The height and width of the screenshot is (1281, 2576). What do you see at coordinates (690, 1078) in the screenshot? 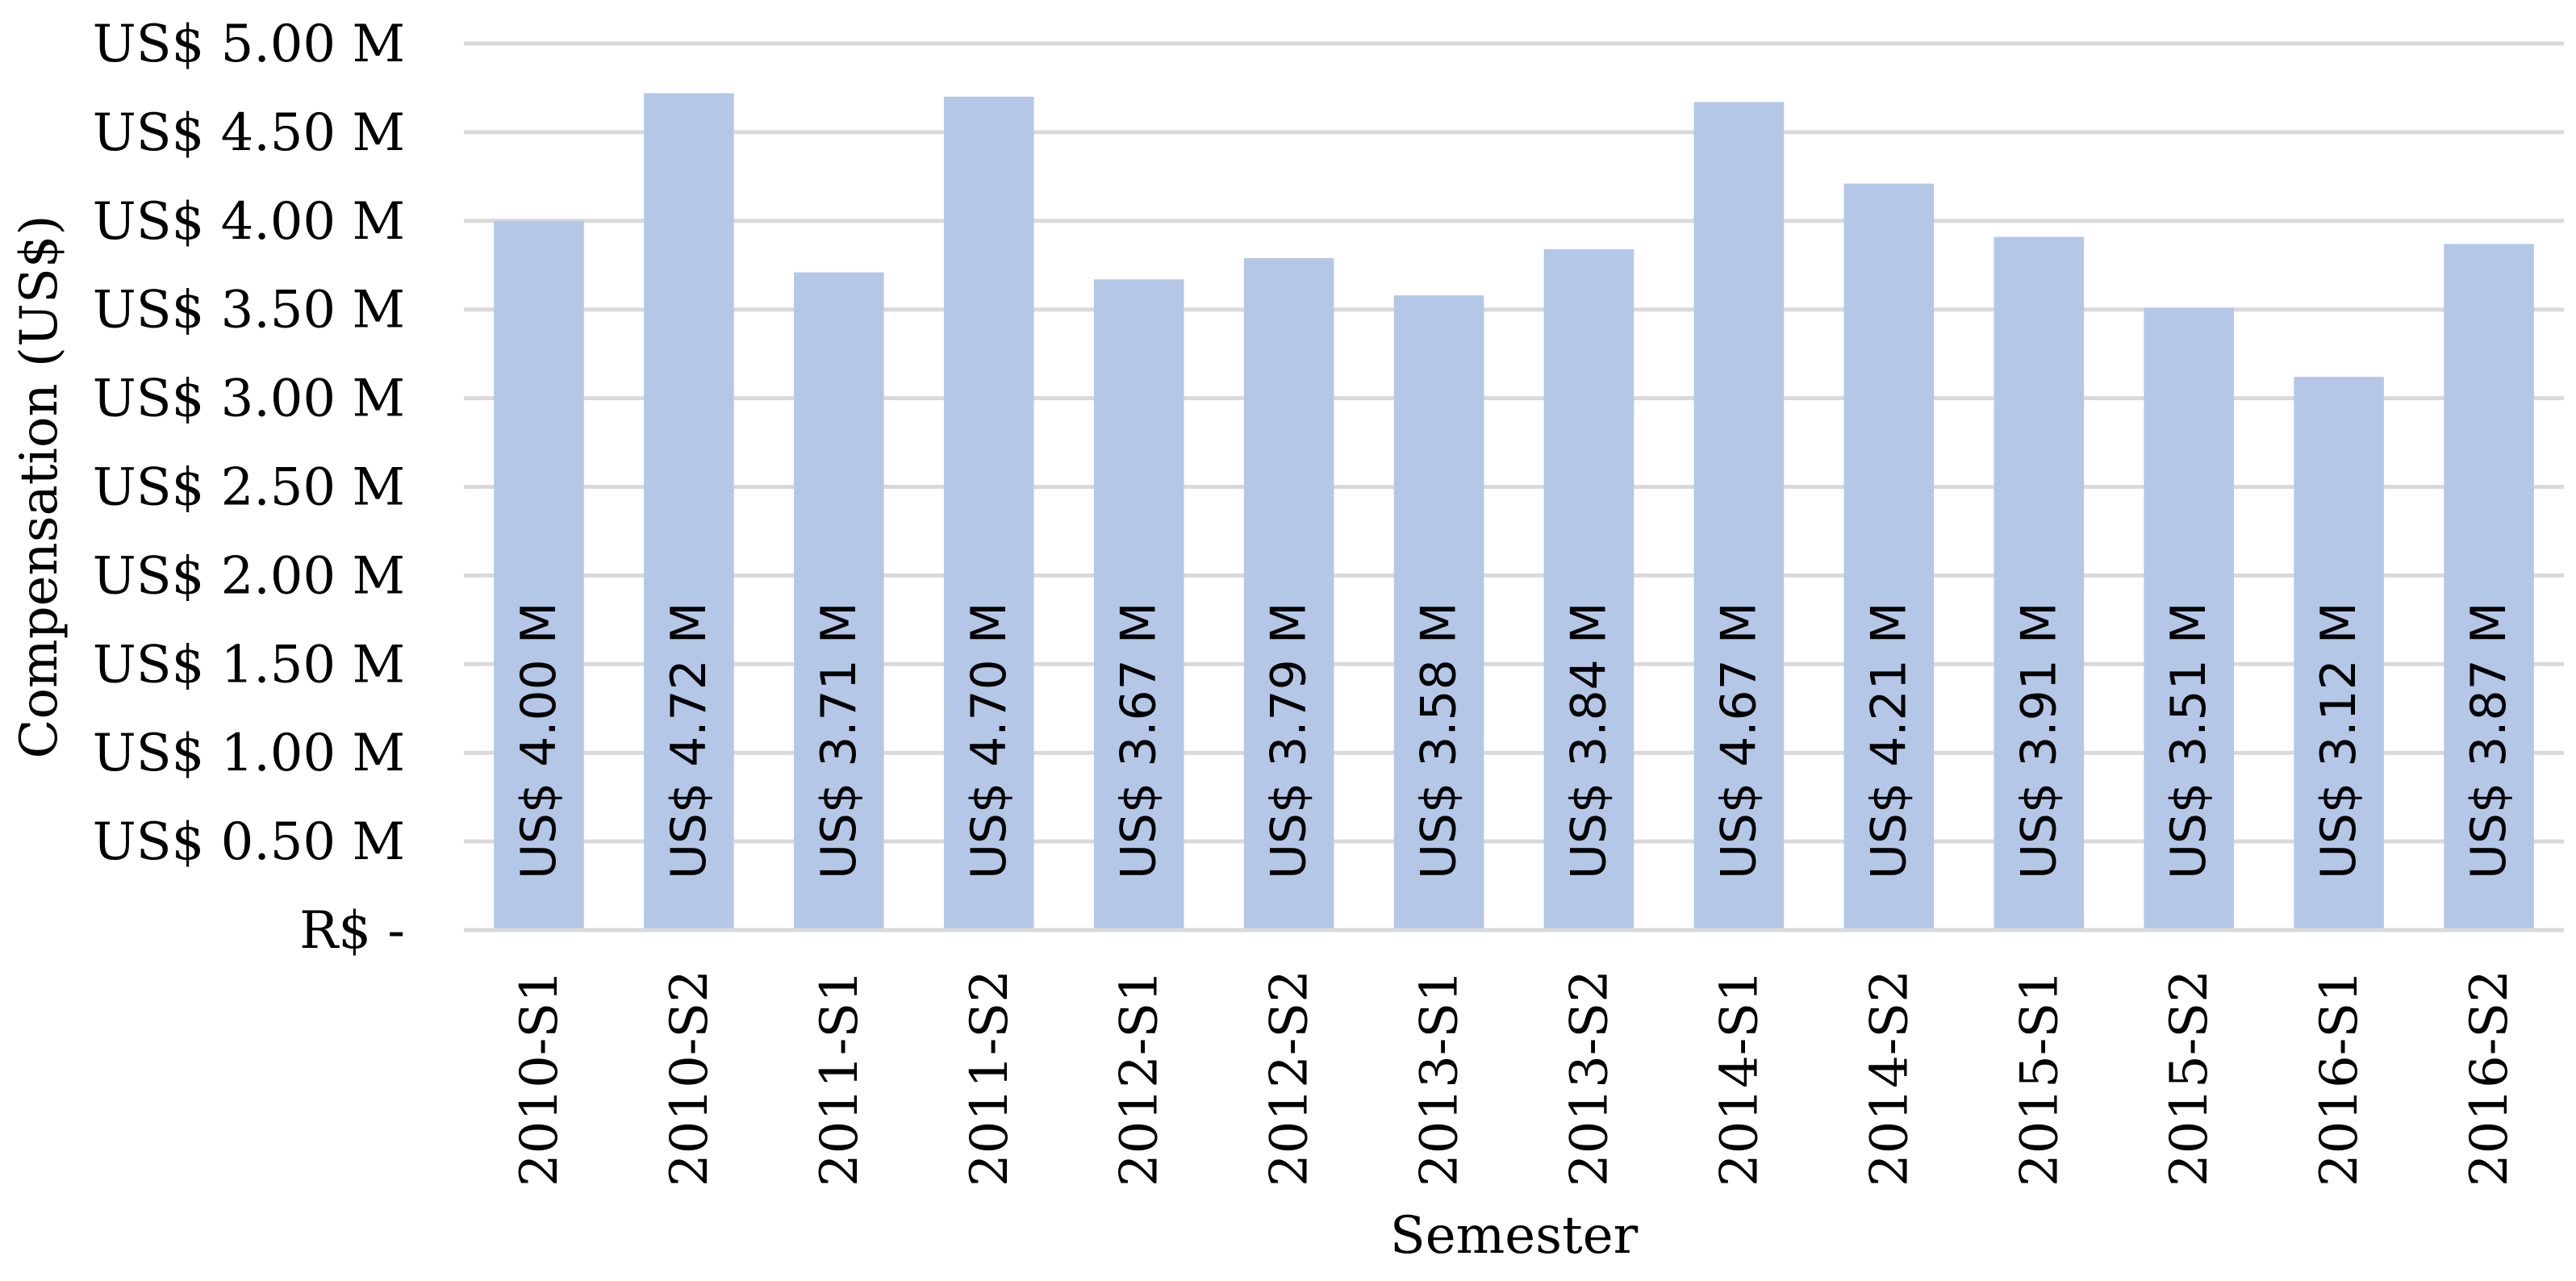
I see `x-tick-label: 2010-S2` at bounding box center [690, 1078].